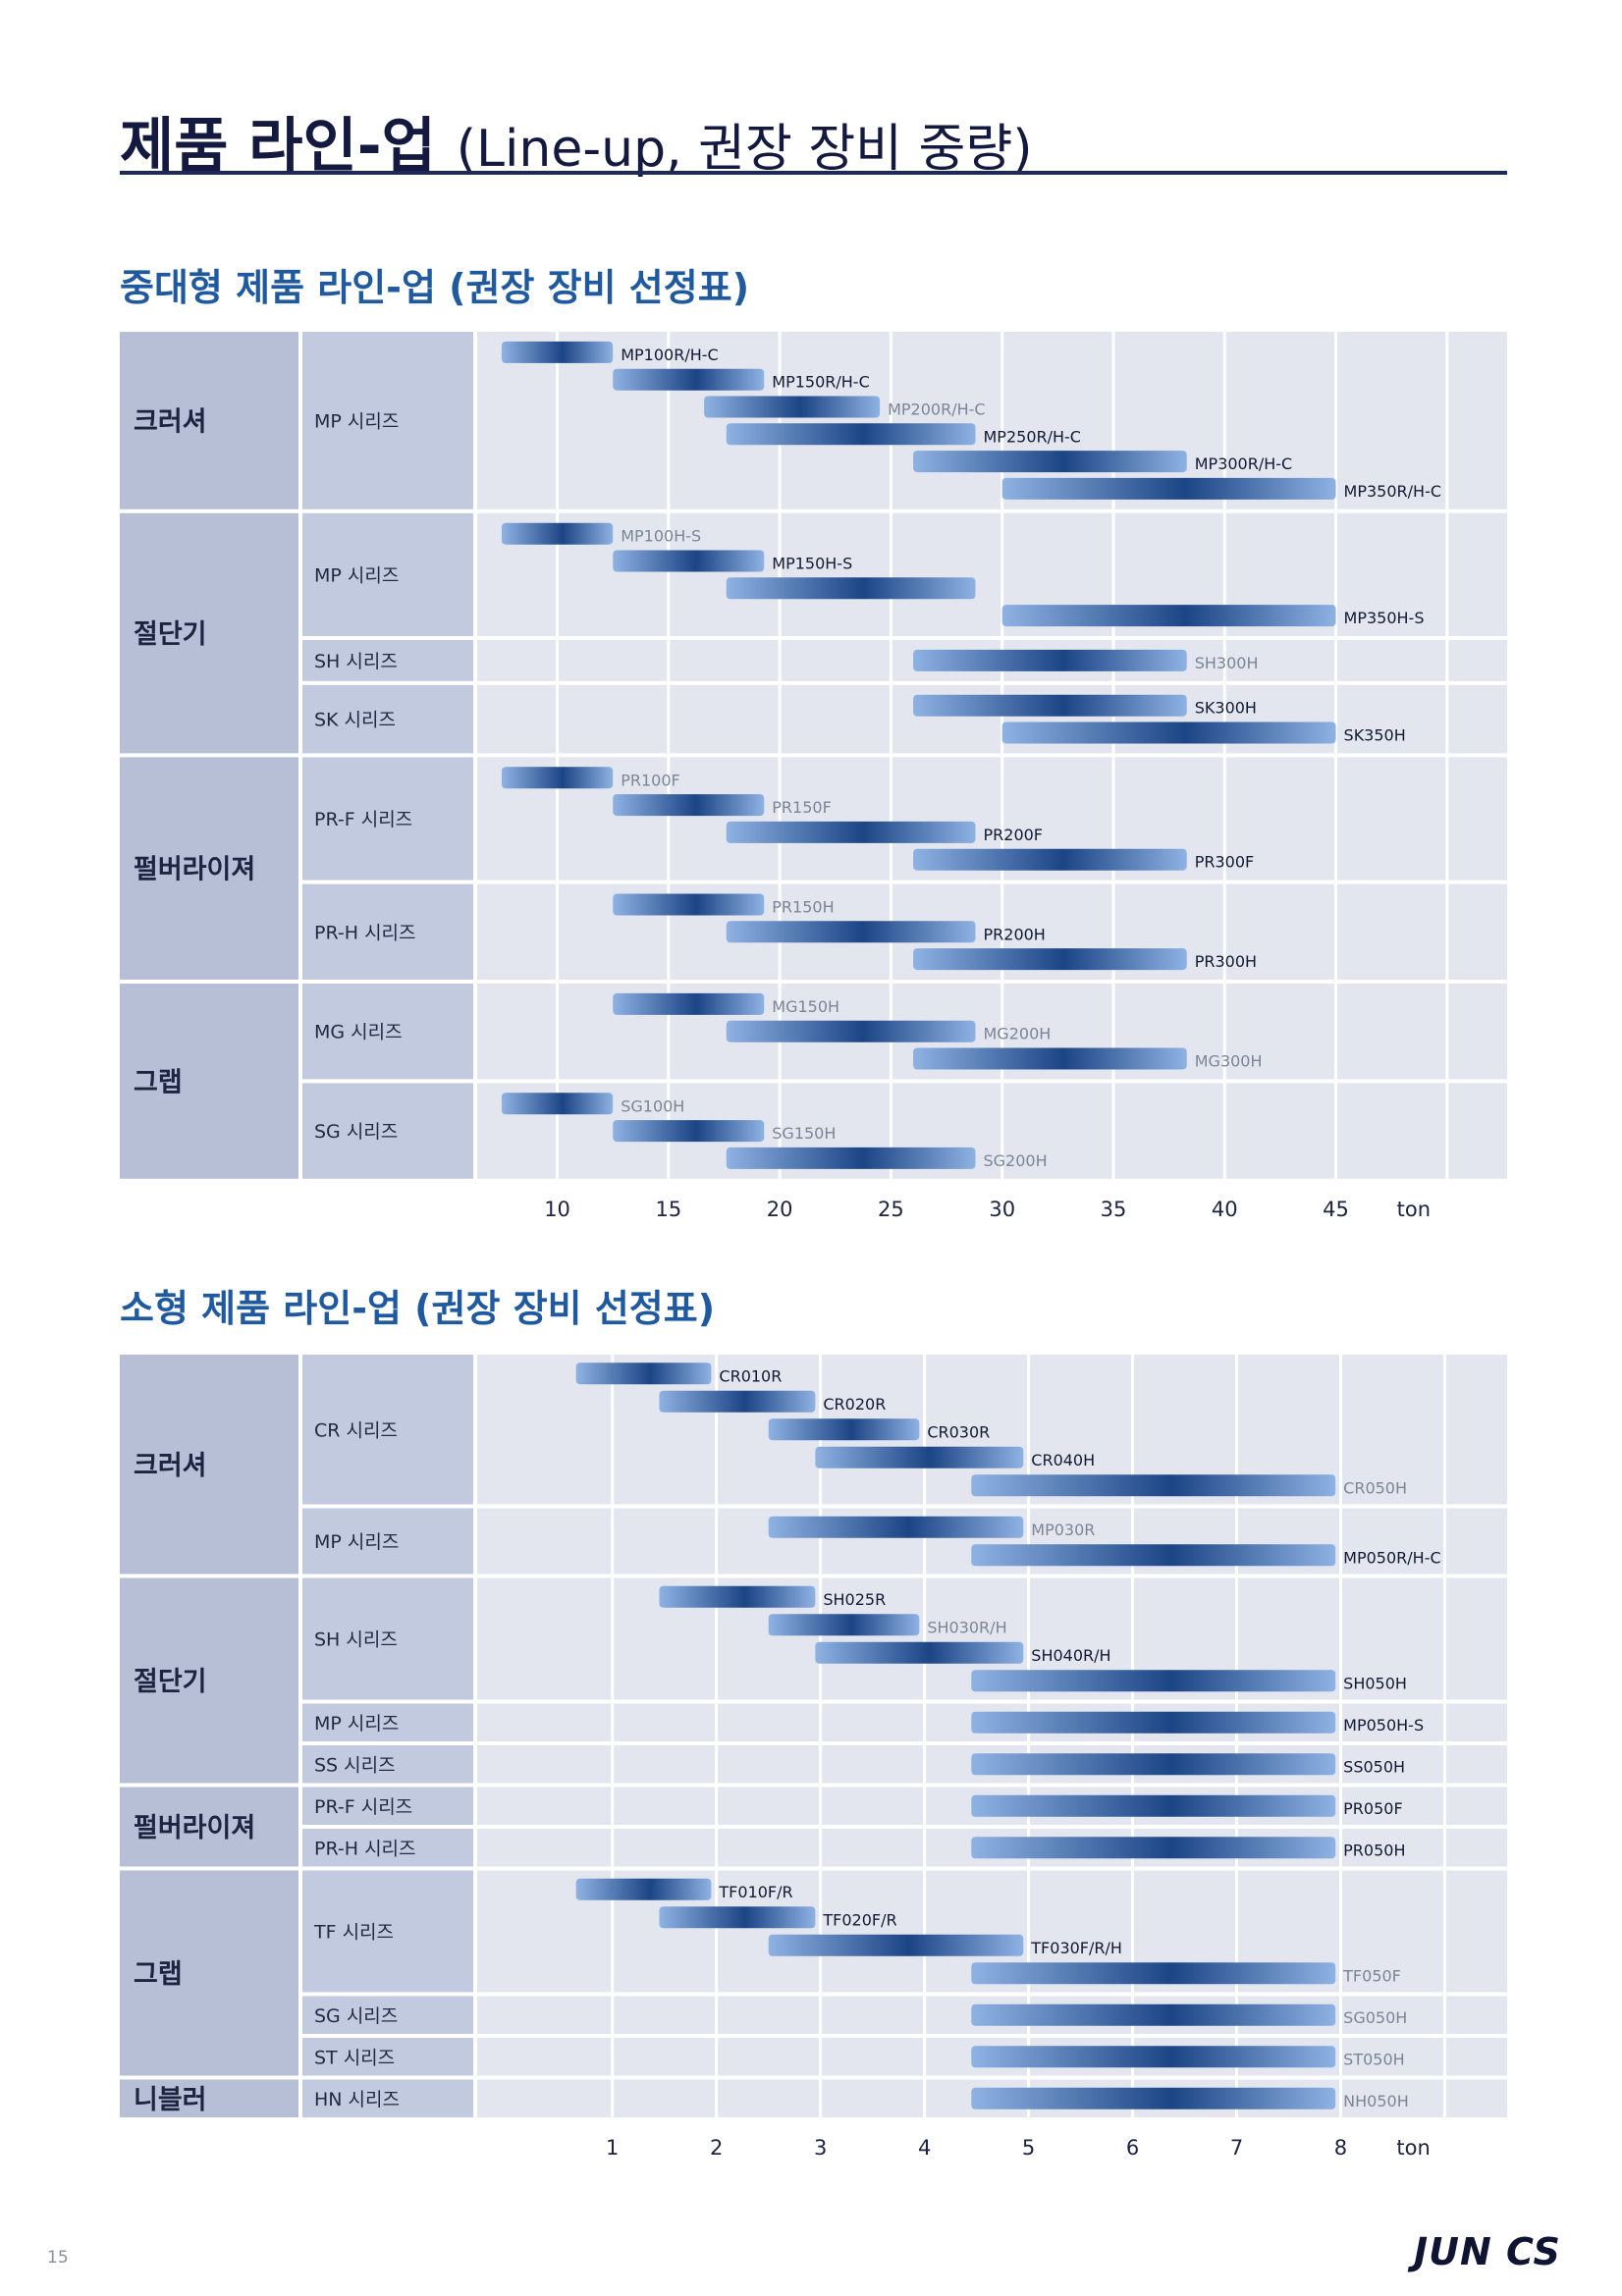 Image resolution: width=1622 pixels, height=2296 pixels. Describe the element at coordinates (1375, 736) in the screenshot. I see `bar-label: SK350H` at that location.